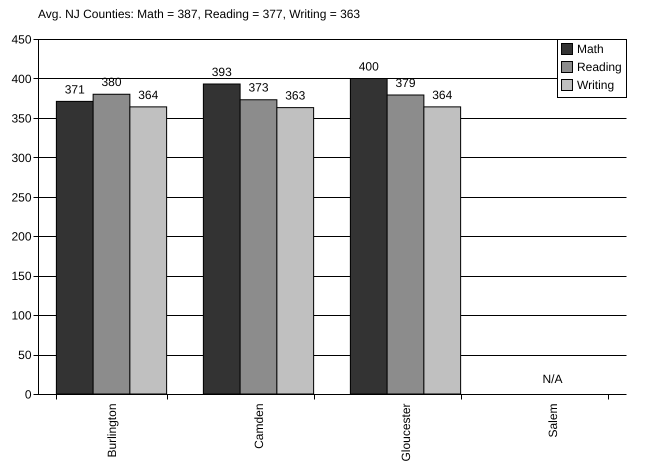  I want to click on x-tick-label: Camden, so click(259, 426).